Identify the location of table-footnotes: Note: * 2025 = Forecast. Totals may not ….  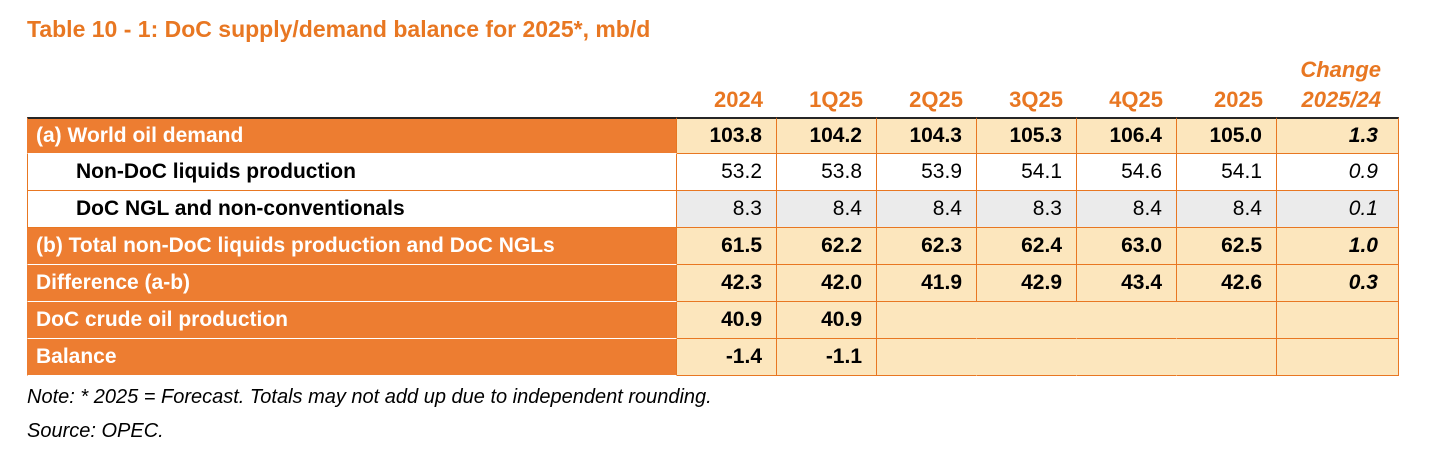
(715, 414).